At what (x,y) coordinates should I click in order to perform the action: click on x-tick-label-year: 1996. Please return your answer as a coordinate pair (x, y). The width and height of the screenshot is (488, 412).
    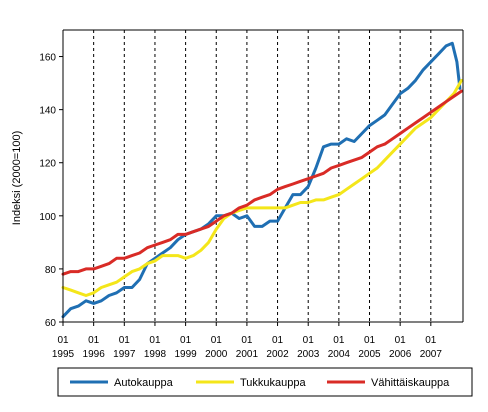
    Looking at the image, I should click on (94, 354).